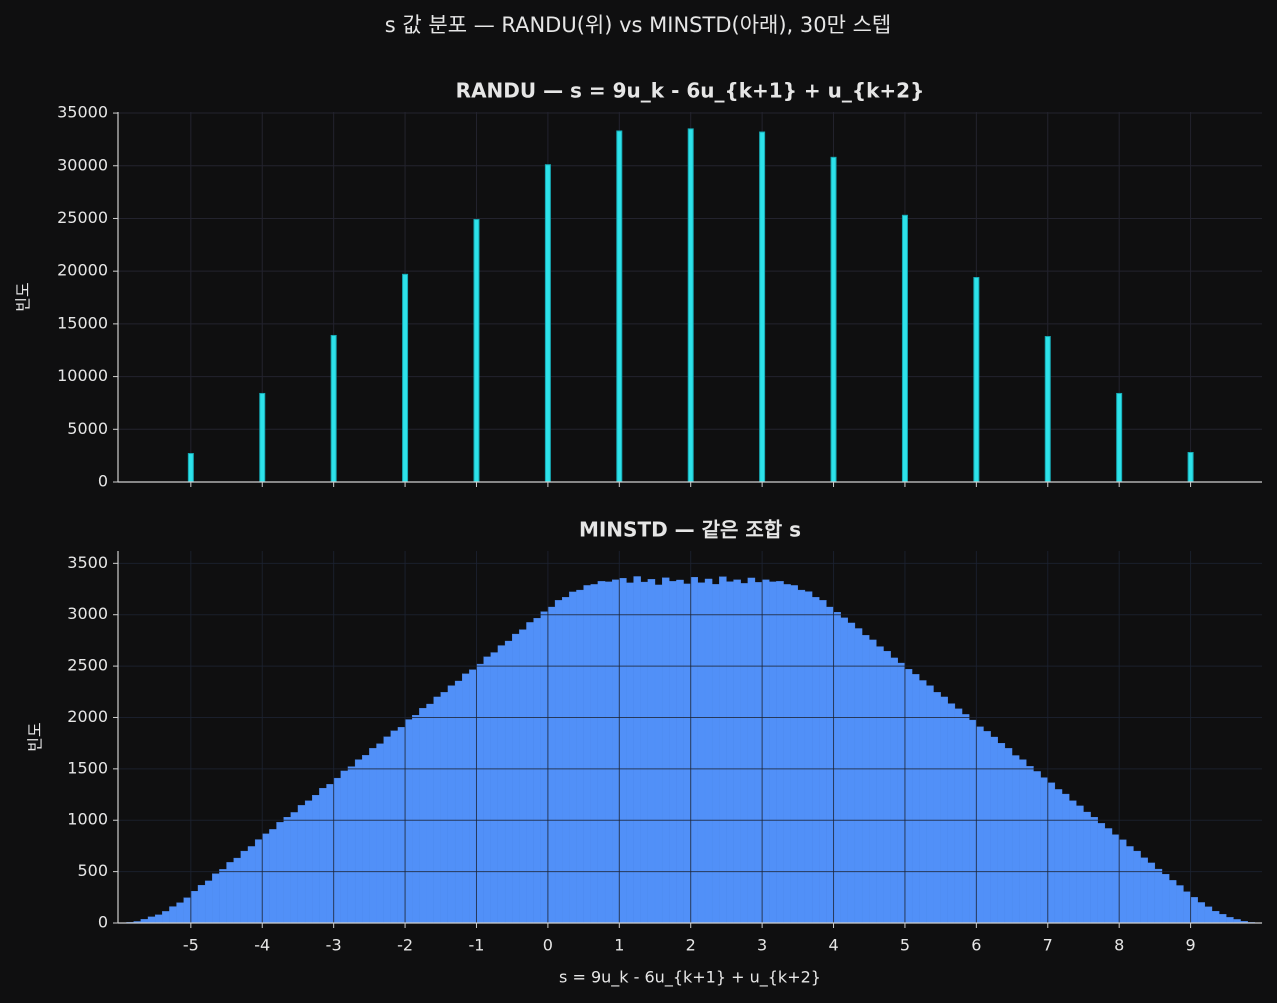  What do you see at coordinates (1190, 945) in the screenshot?
I see `x-tick-label: 9` at bounding box center [1190, 945].